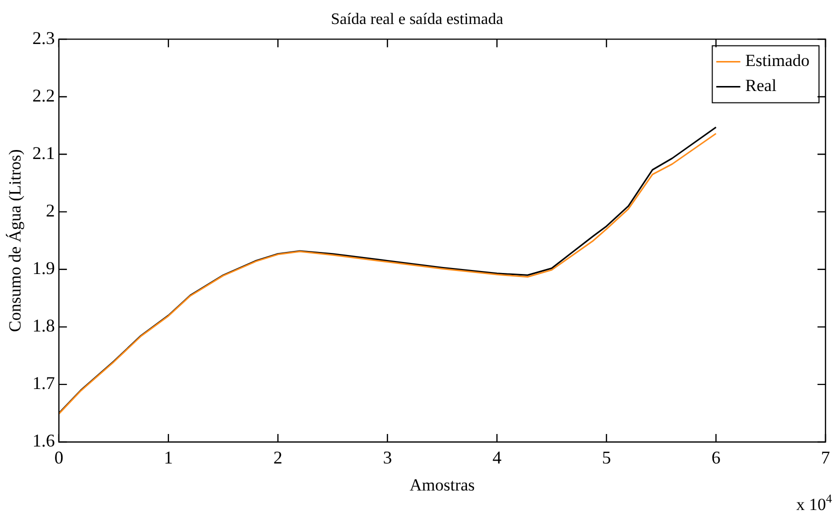 The width and height of the screenshot is (836, 514). Describe the element at coordinates (43, 326) in the screenshot. I see `y-tick-label: 1.8` at that location.